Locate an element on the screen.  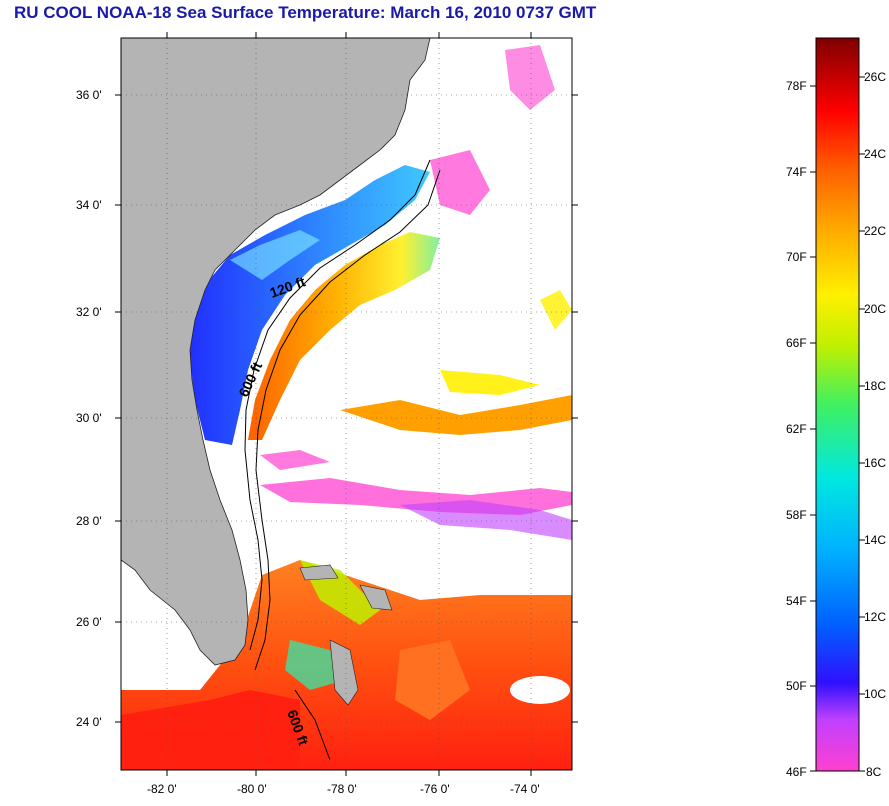
colorbar-c-14: 14C is located at coordinates (875, 540).